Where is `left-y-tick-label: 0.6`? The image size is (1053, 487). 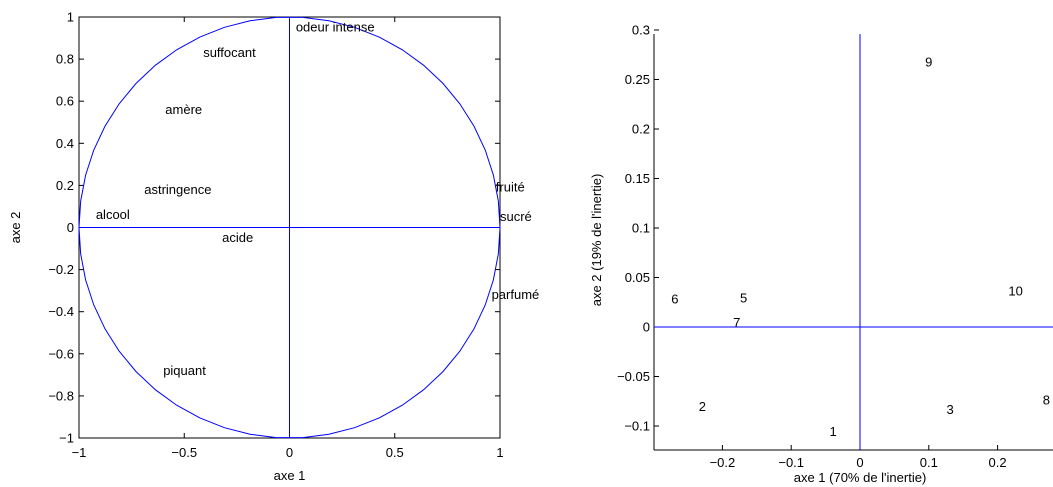
left-y-tick-label: 0.6 is located at coordinates (65, 101).